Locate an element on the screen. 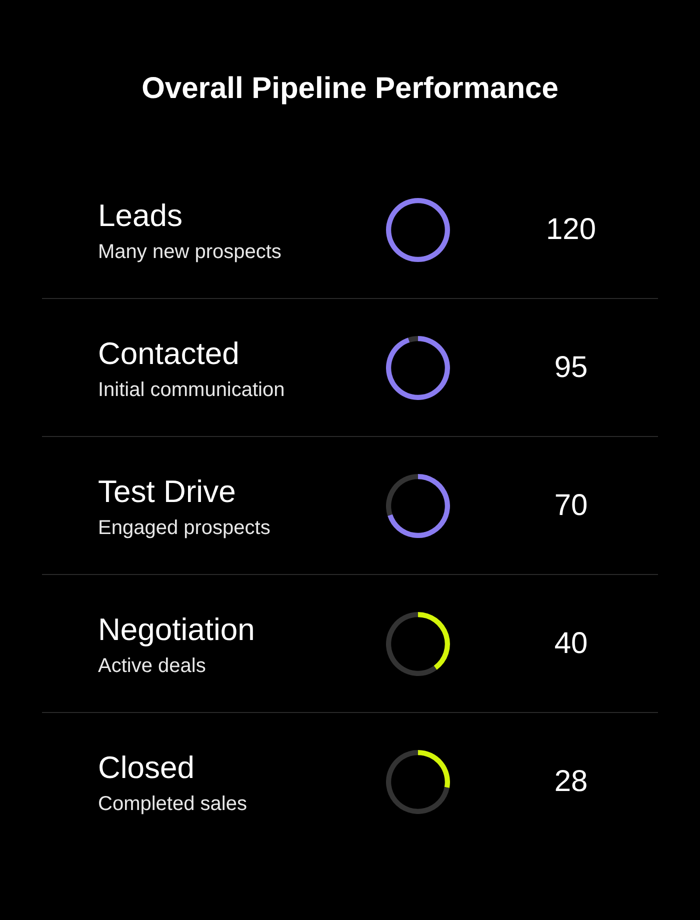 This screenshot has height=920, width=700. category-label: Leads is located at coordinates (140, 215).